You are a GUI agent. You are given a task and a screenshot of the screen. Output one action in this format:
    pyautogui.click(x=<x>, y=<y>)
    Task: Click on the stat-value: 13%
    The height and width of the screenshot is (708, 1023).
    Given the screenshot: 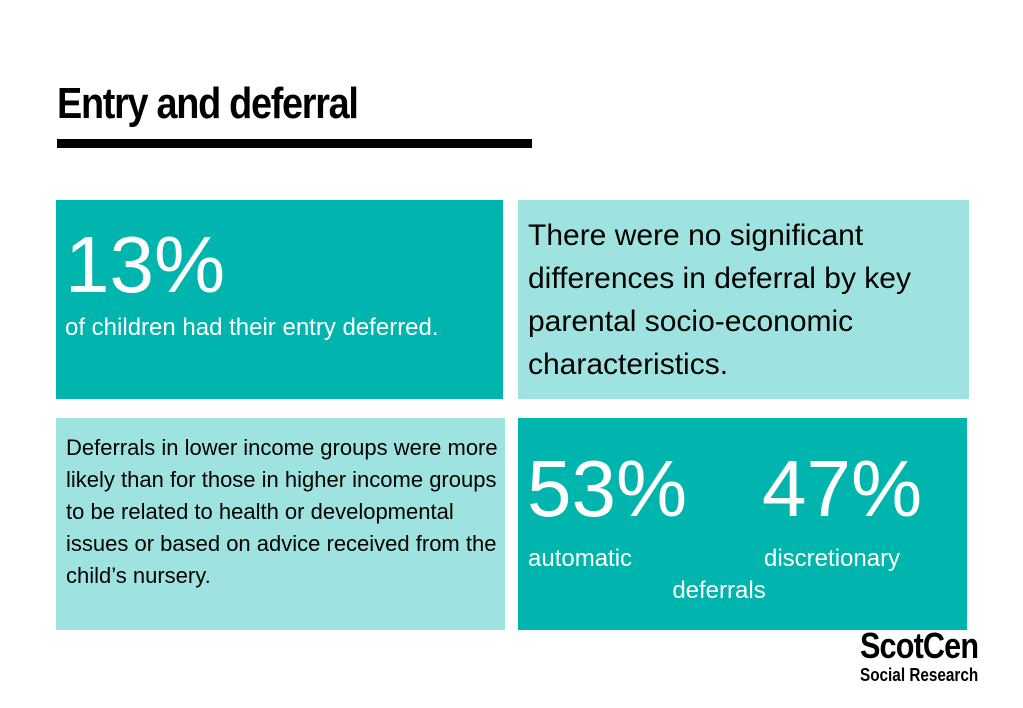 What is the action you would take?
    pyautogui.click(x=145, y=264)
    